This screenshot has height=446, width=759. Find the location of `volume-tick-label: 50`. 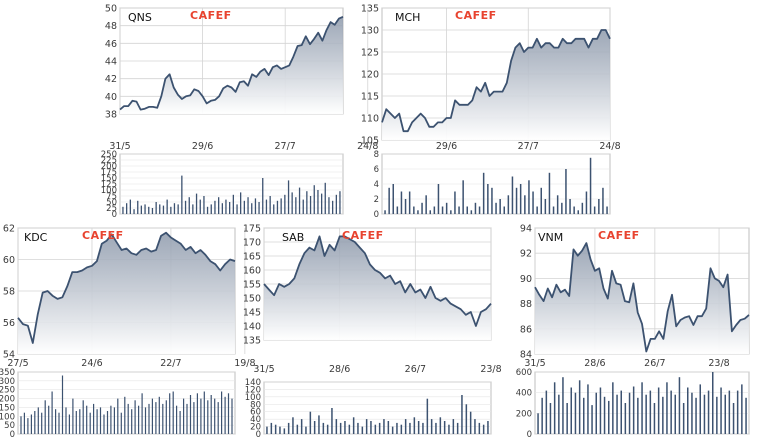

volume-tick-label: 50 is located at coordinates (9, 426).